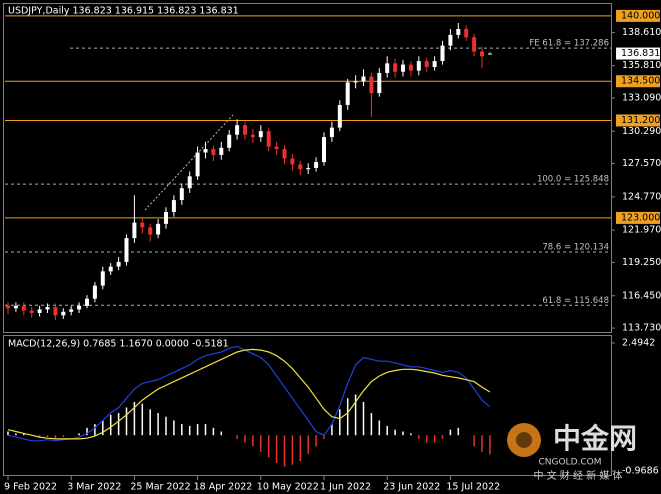 The image size is (661, 494). I want to click on level-label: 140.000, so click(640, 15).